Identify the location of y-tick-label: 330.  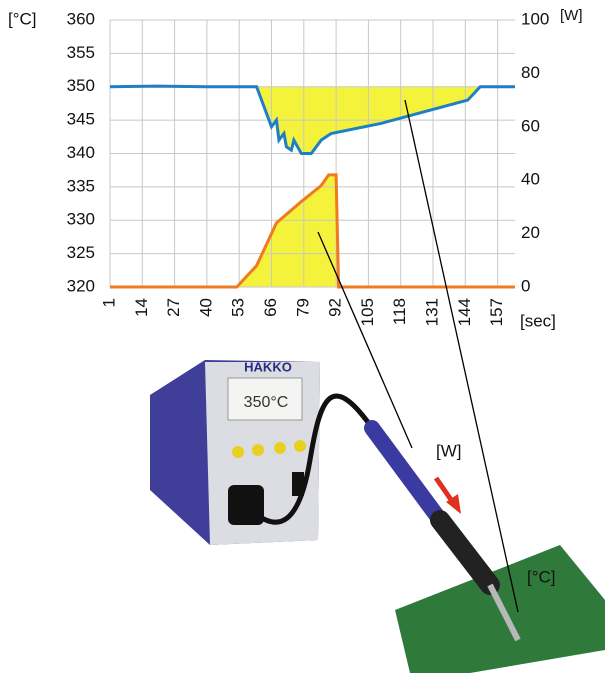
(81, 219).